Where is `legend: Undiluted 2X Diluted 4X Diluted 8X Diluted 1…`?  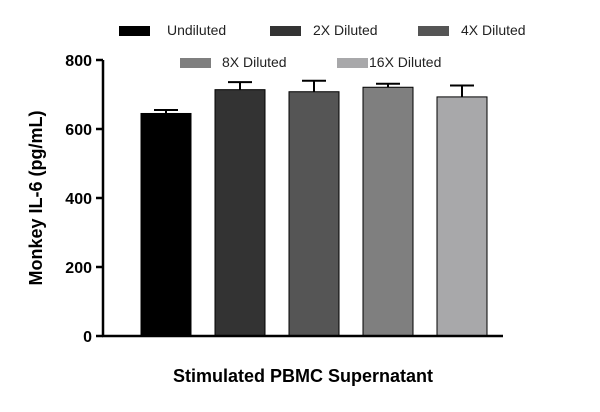
legend: Undiluted 2X Diluted 4X Diluted 8X Diluted 1… is located at coordinates (322, 46).